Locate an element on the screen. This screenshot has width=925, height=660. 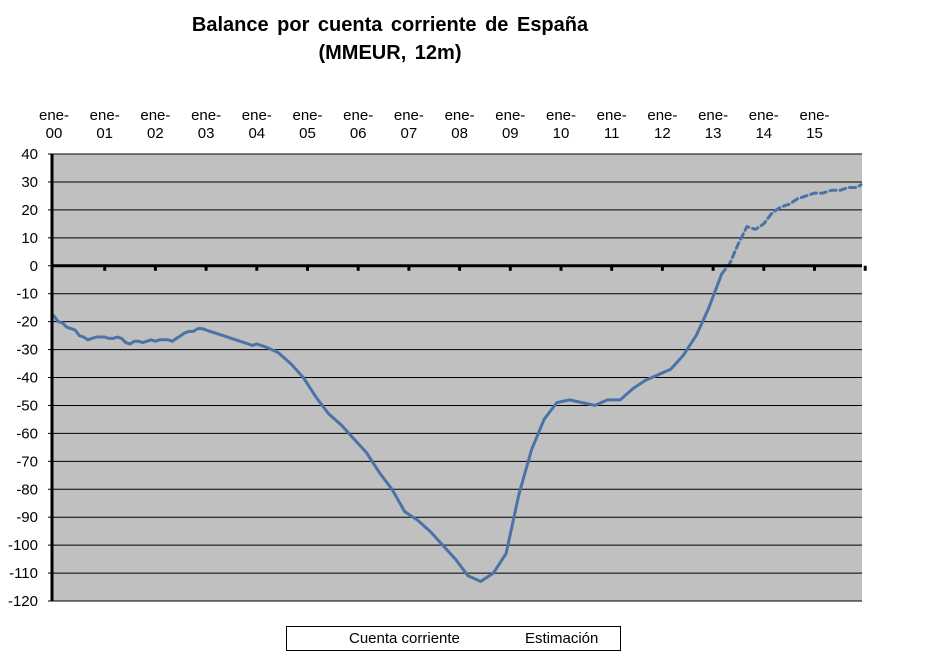
x-tick-label: ene-15 is located at coordinates (814, 124).